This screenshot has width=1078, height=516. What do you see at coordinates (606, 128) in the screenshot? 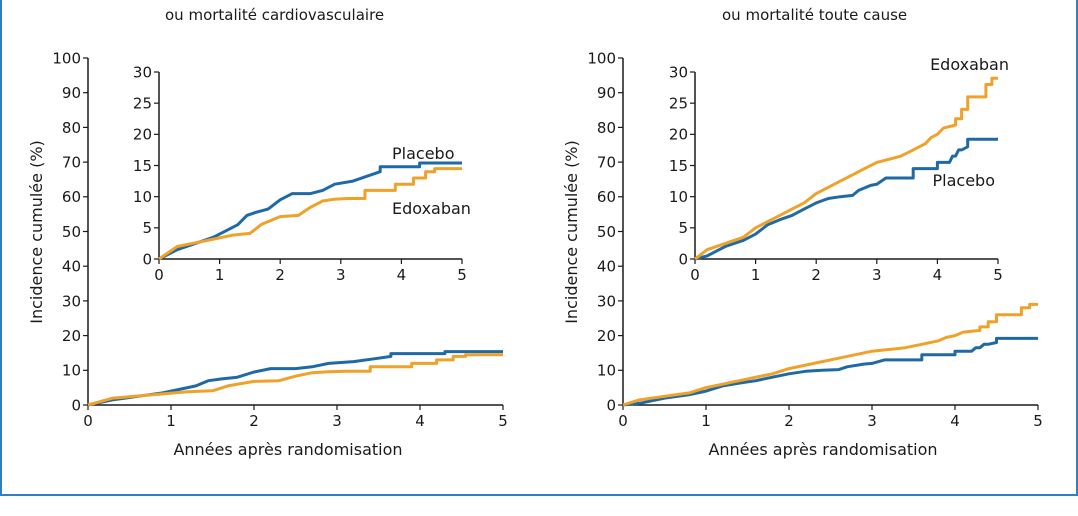
I see `p2-main-y-tick-label: 80` at bounding box center [606, 128].